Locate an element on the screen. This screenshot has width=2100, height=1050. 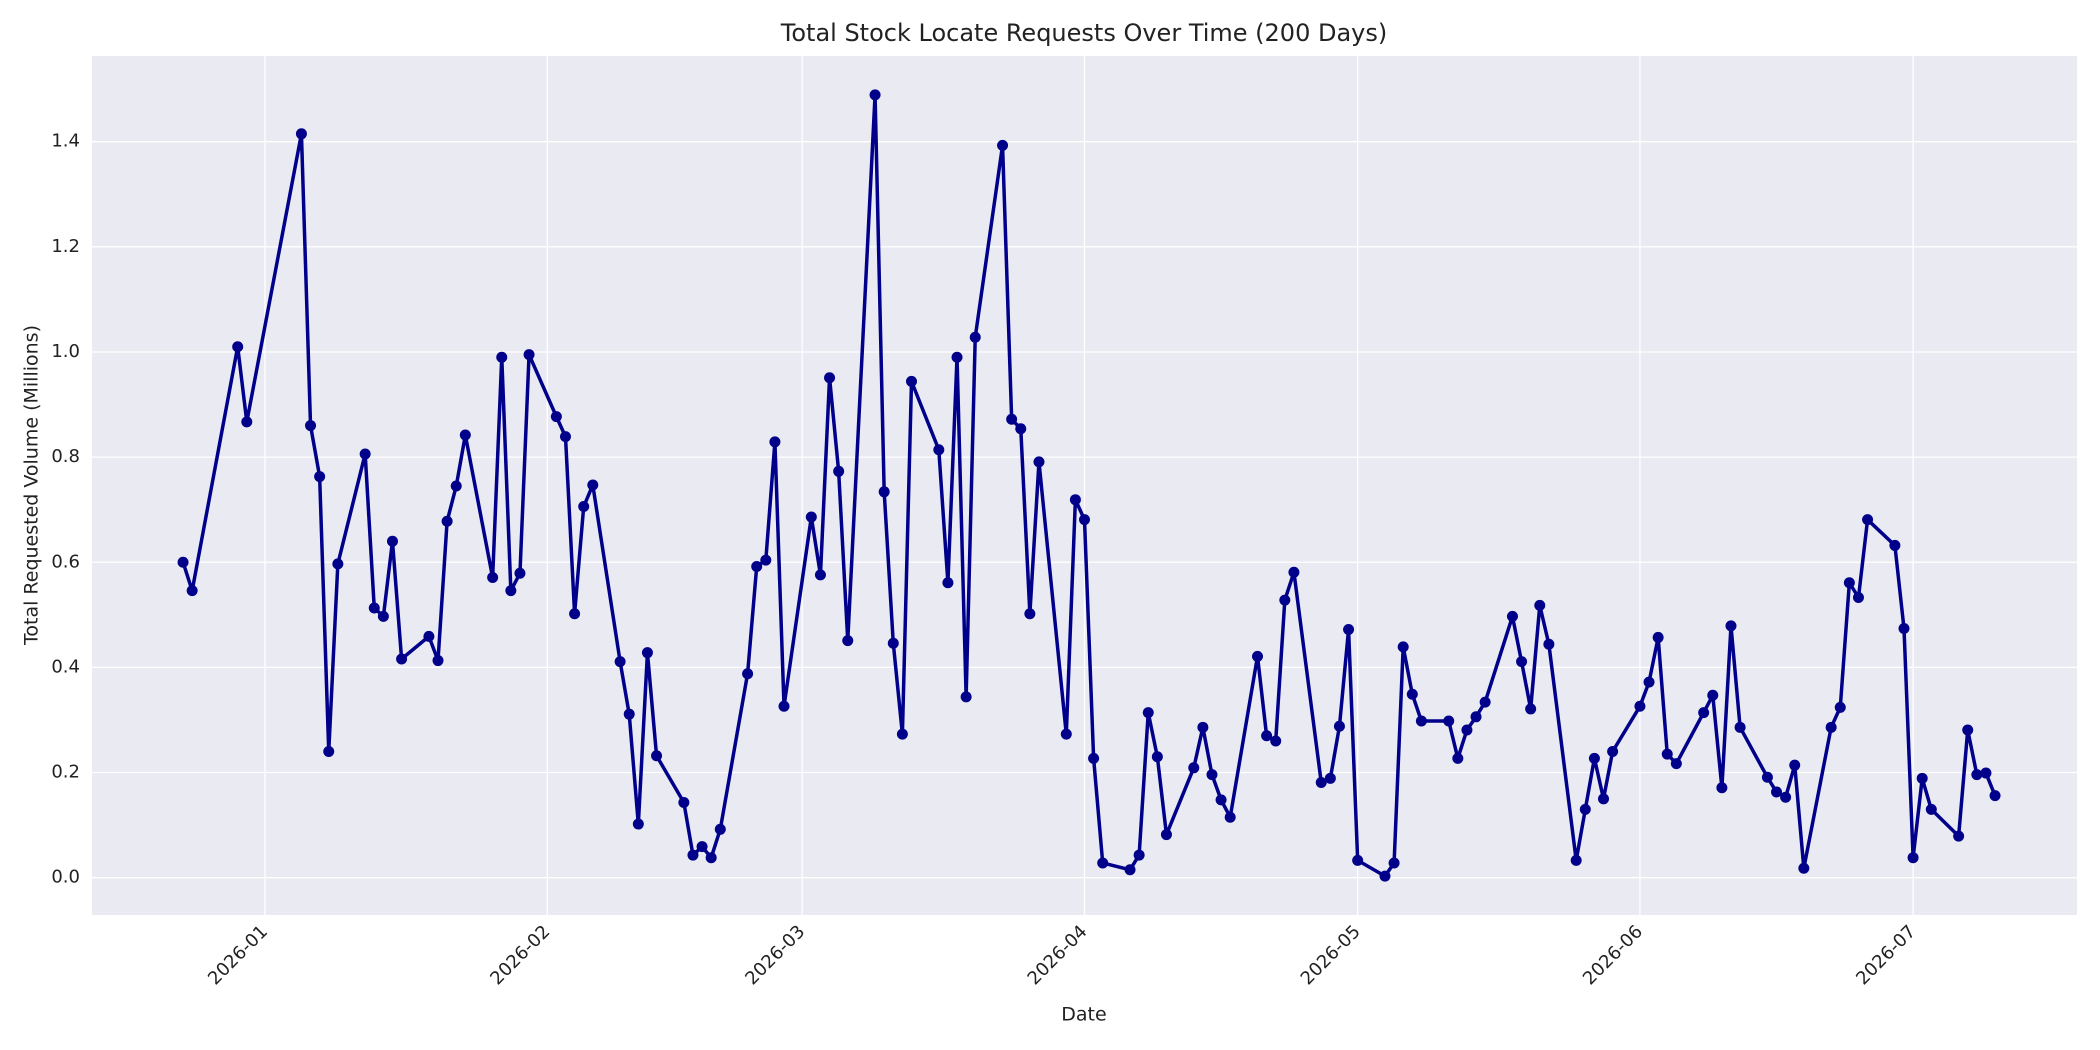
y-axis-label: Total Requested Volume (Millions) is located at coordinates (32, 485).